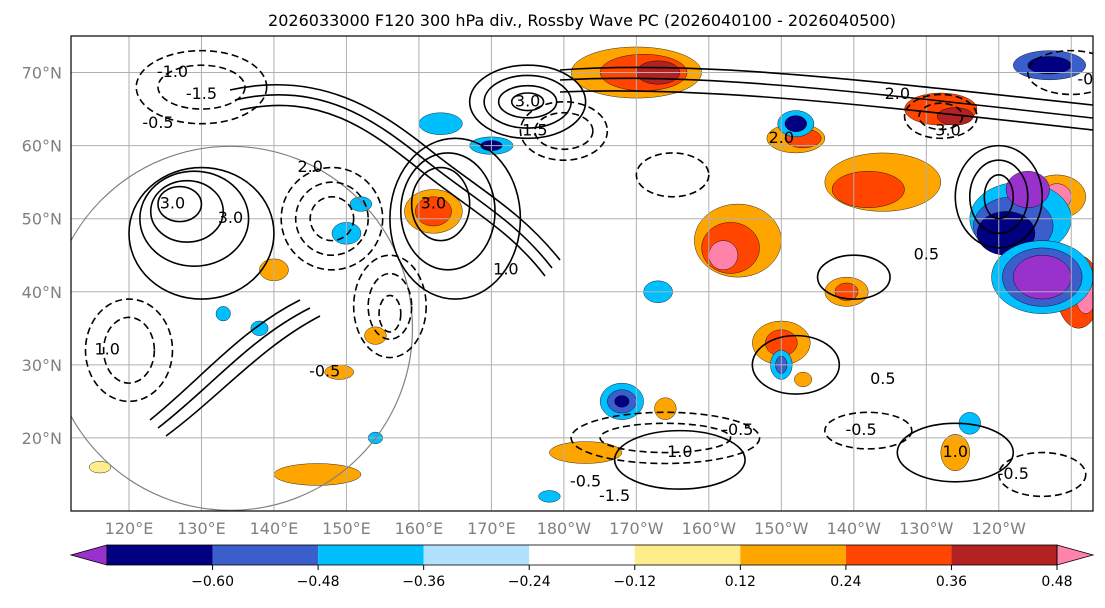 The image size is (1105, 608). I want to click on colorbar-outline, so click(582, 555).